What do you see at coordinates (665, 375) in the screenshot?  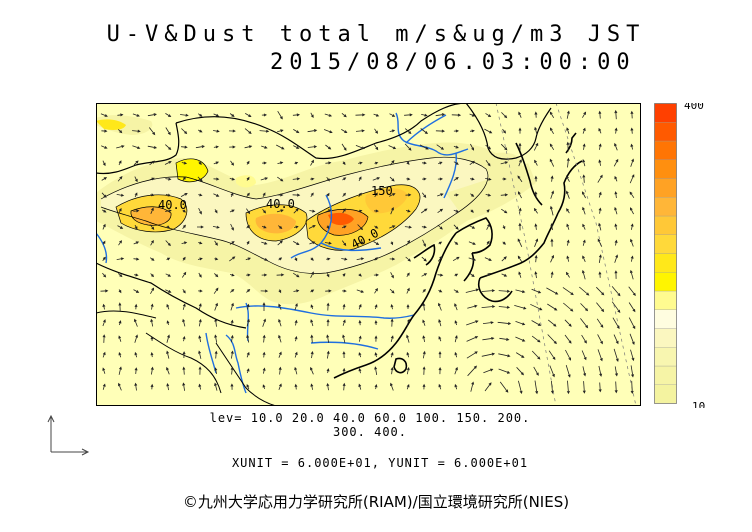 I see `colorbar-cell` at bounding box center [665, 375].